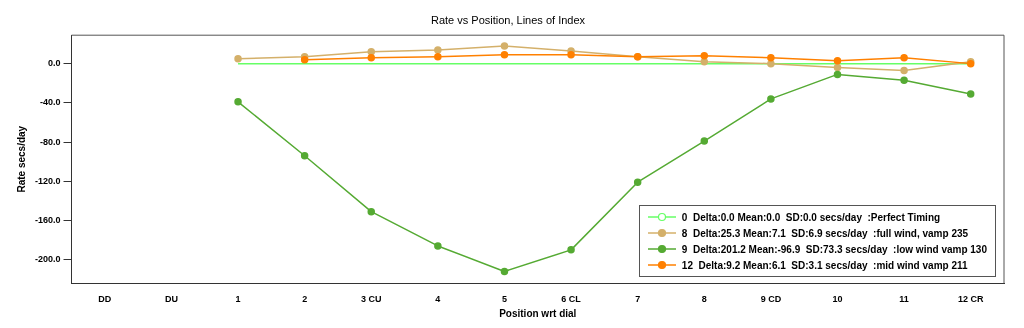 The image size is (1024, 328). Describe the element at coordinates (571, 299) in the screenshot. I see `x-tick-label: 6 CL` at that location.